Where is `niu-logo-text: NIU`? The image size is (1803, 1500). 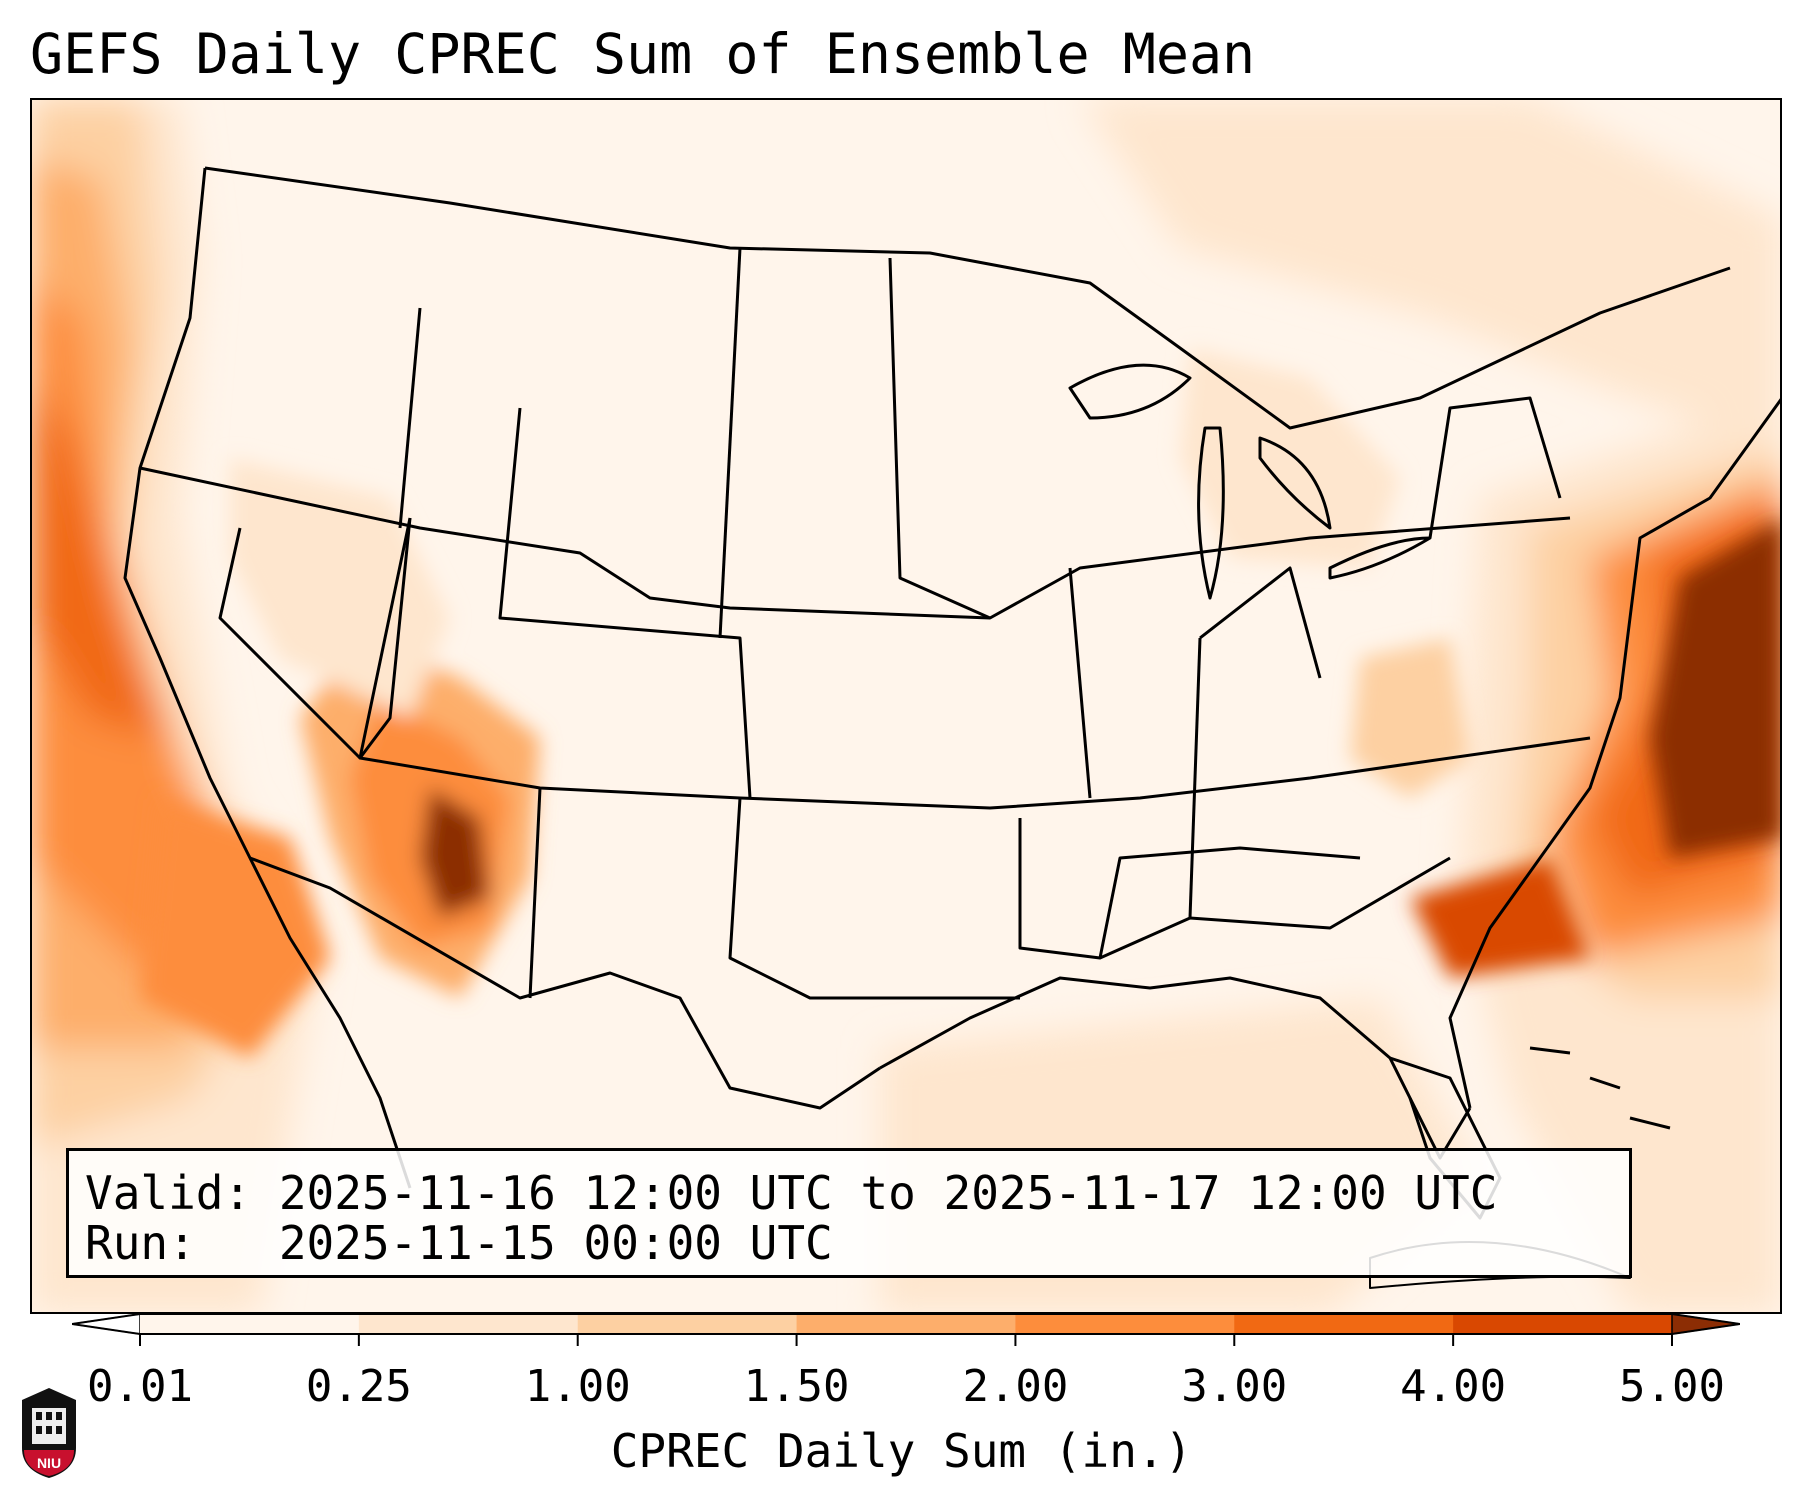 niu-logo-text: NIU is located at coordinates (49, 1463).